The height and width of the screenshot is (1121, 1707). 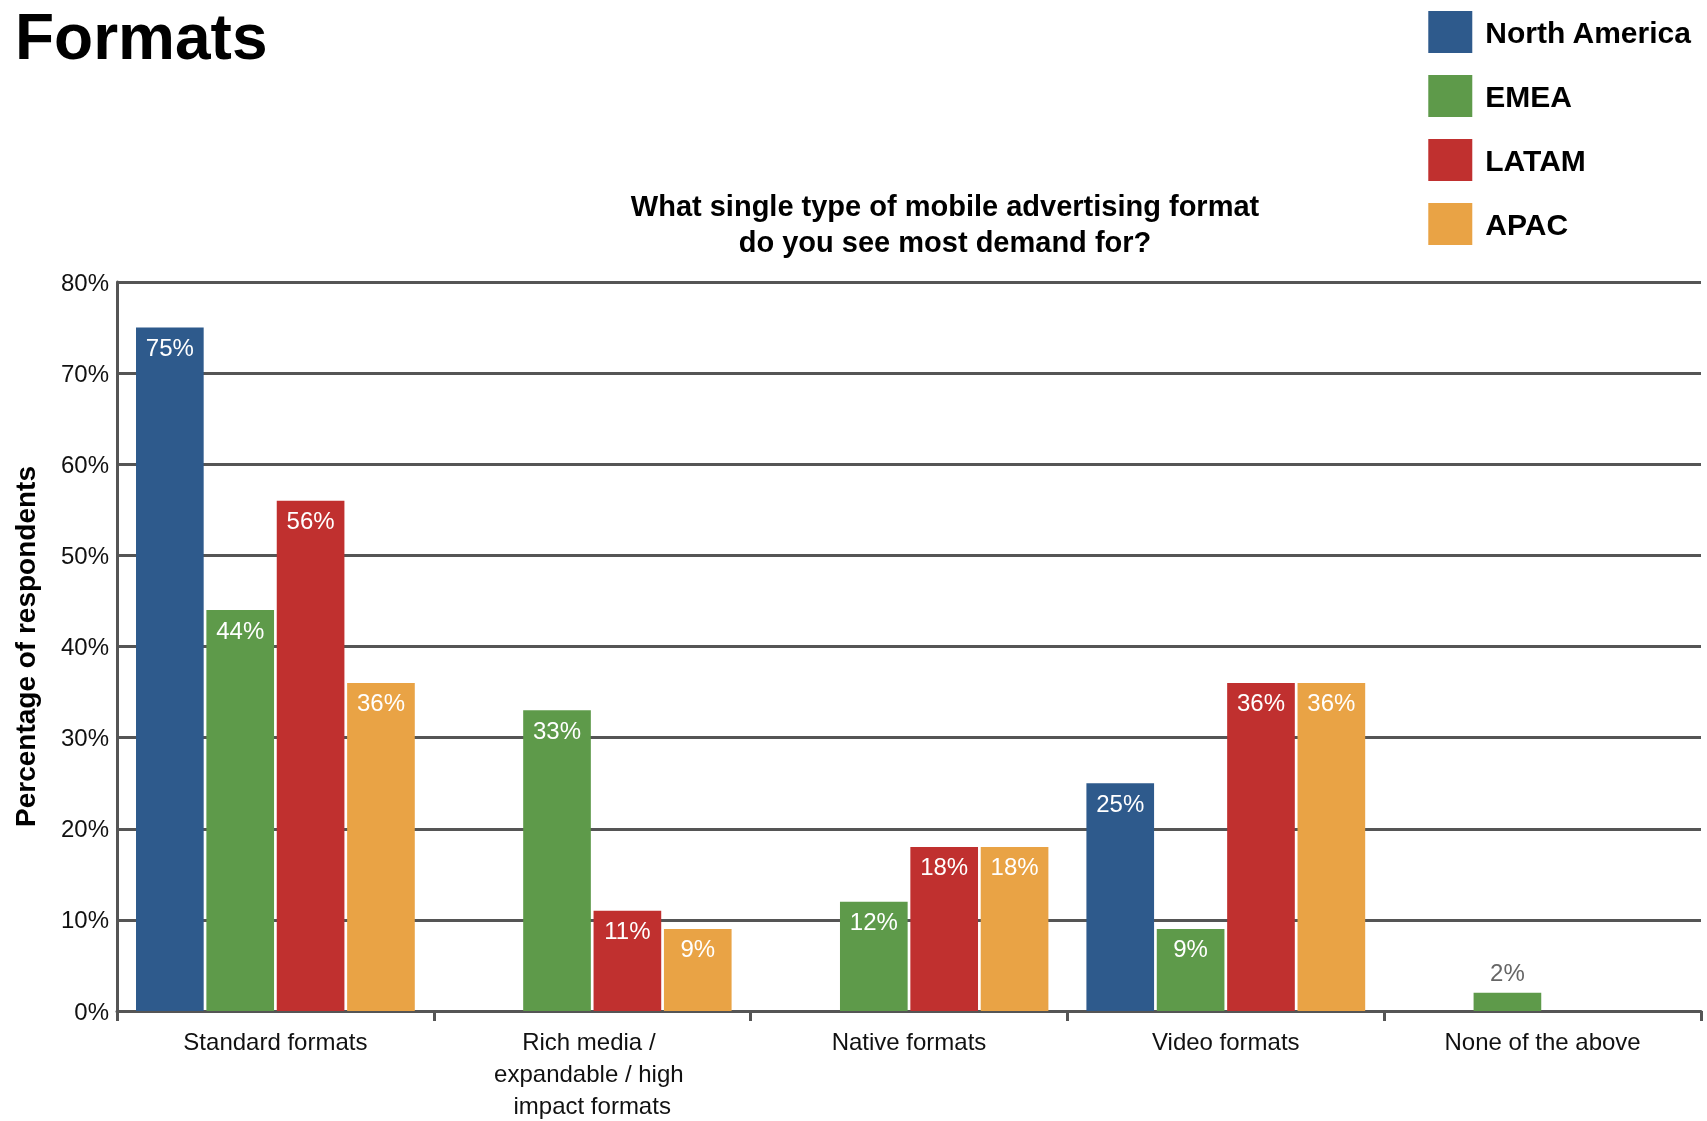 What do you see at coordinates (84, 920) in the screenshot?
I see `y-tick-label: 10%` at bounding box center [84, 920].